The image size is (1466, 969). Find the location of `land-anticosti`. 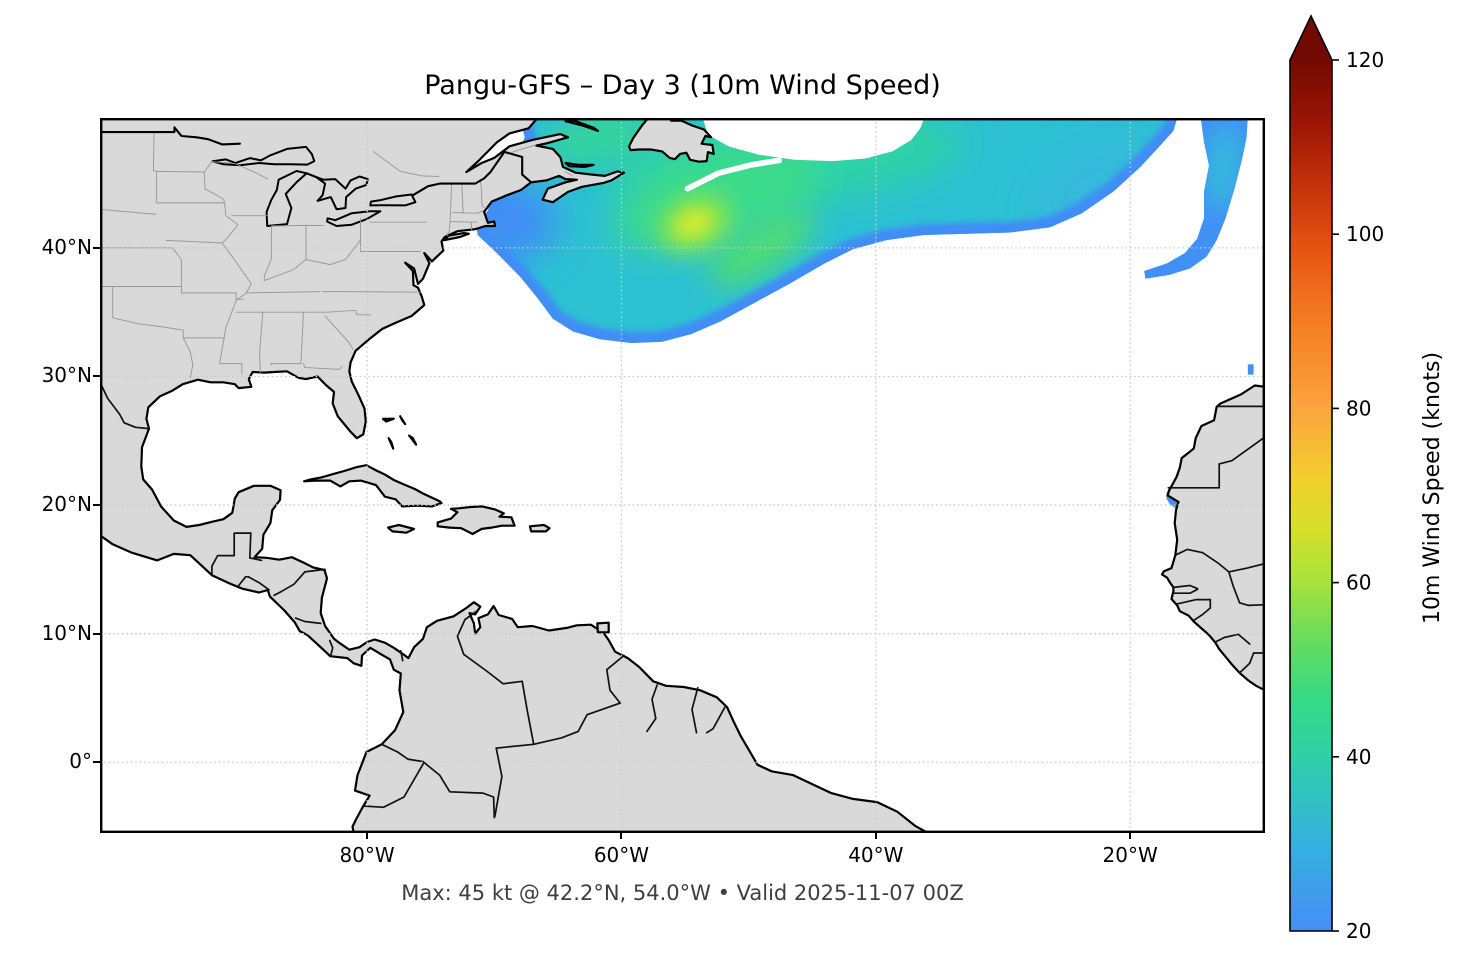

land-anticosti is located at coordinates (581, 126).